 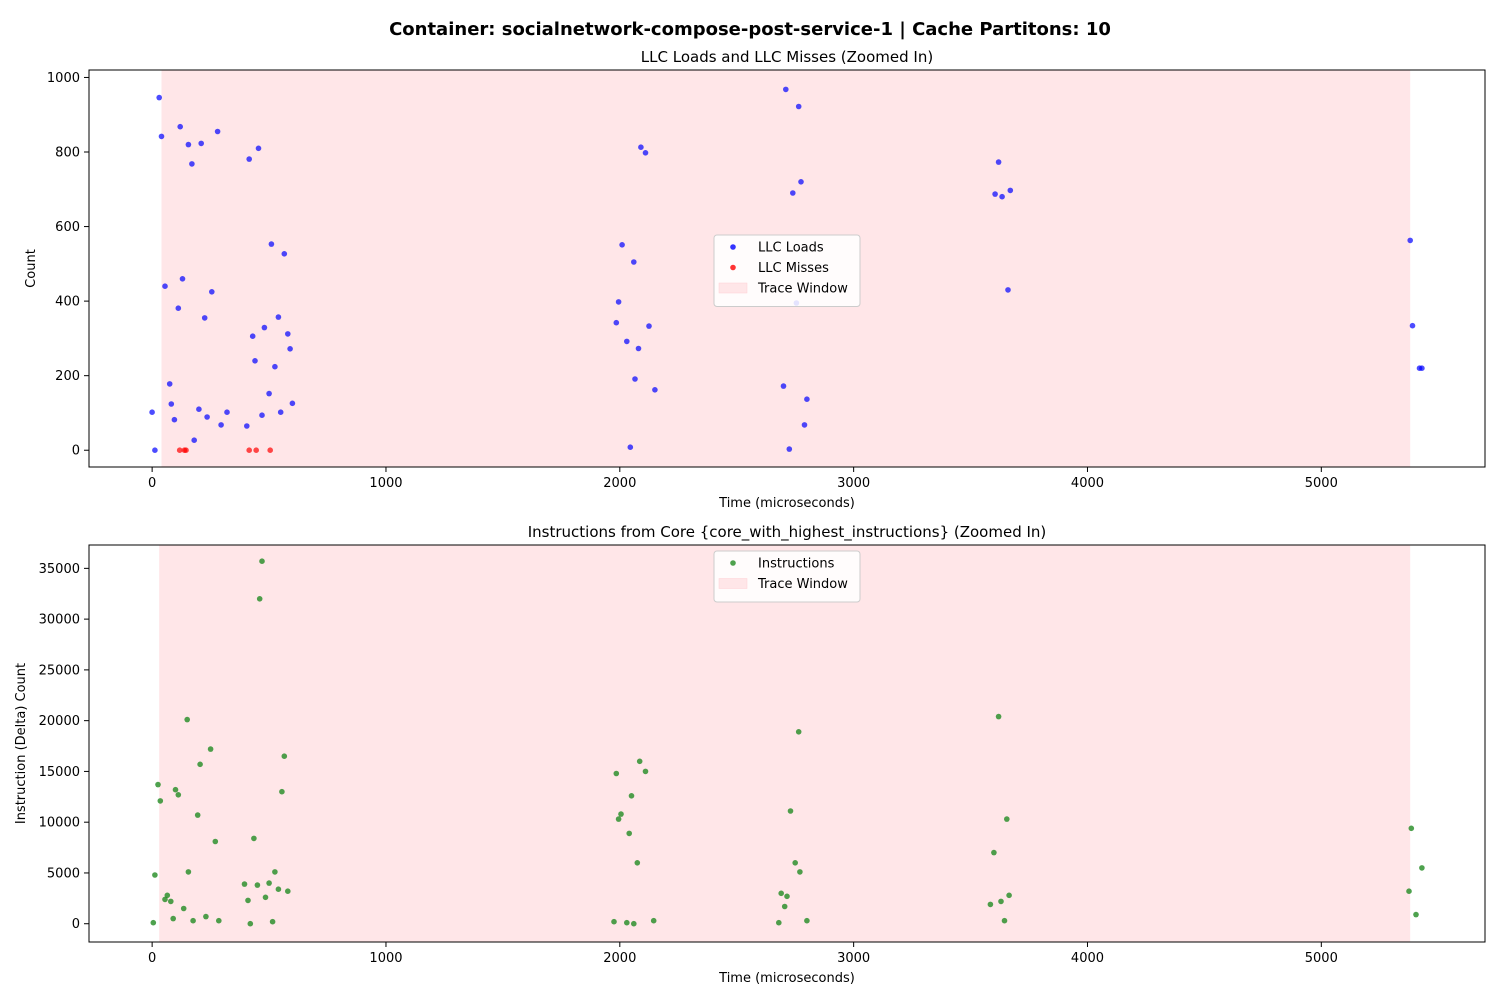 What do you see at coordinates (796, 564) in the screenshot?
I see `instr-legend-label: Instructions` at bounding box center [796, 564].